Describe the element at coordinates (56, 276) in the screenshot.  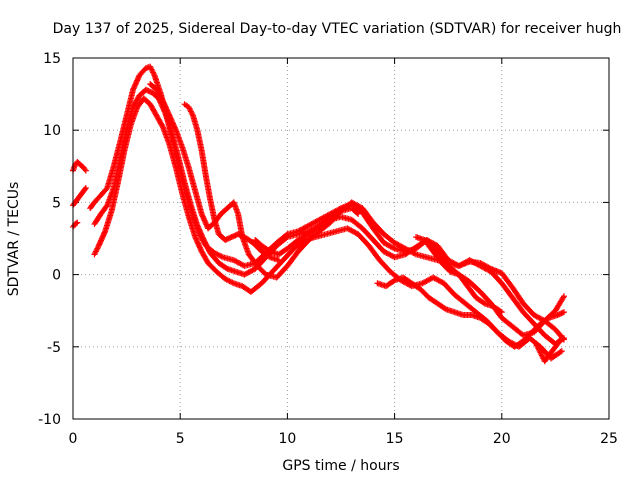
I see `y-tick-label: 0` at that location.